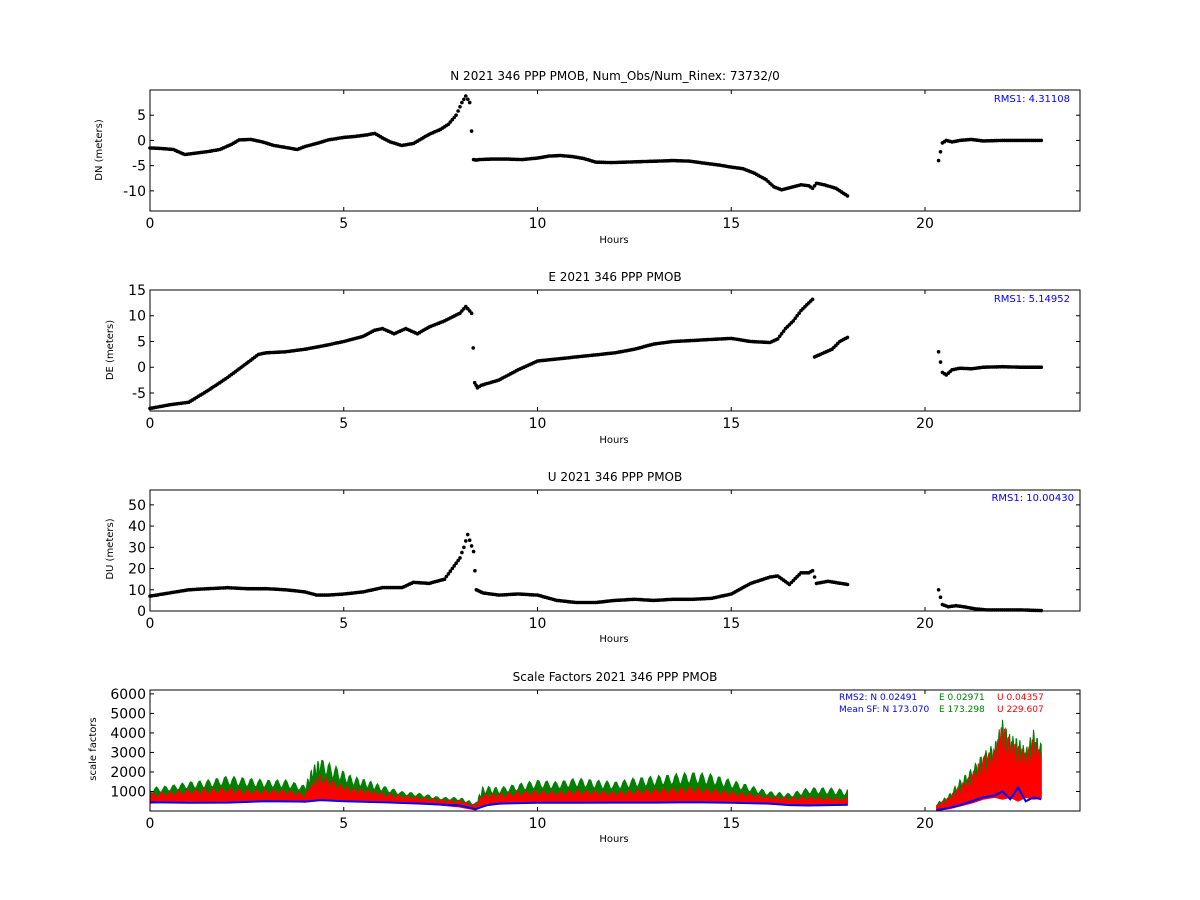 This screenshot has width=1200, height=900. I want to click on panel-sf-xtick-label: 20, so click(925, 824).